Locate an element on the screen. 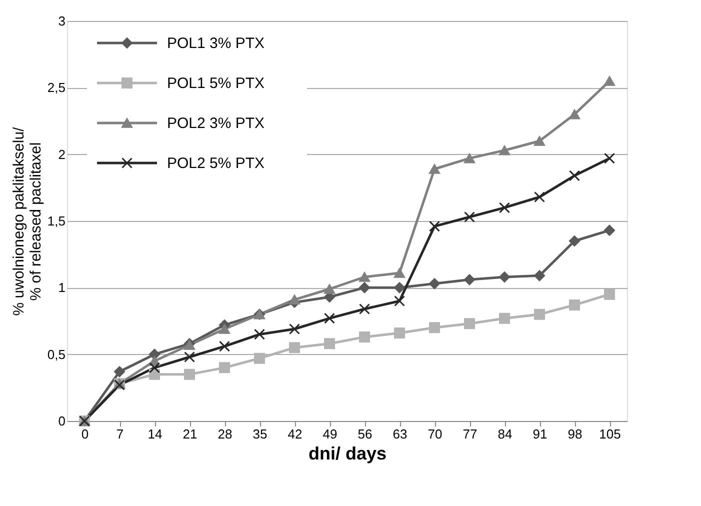 Image resolution: width=701 pixels, height=506 pixels. x-tick-label: 84 is located at coordinates (505, 434).